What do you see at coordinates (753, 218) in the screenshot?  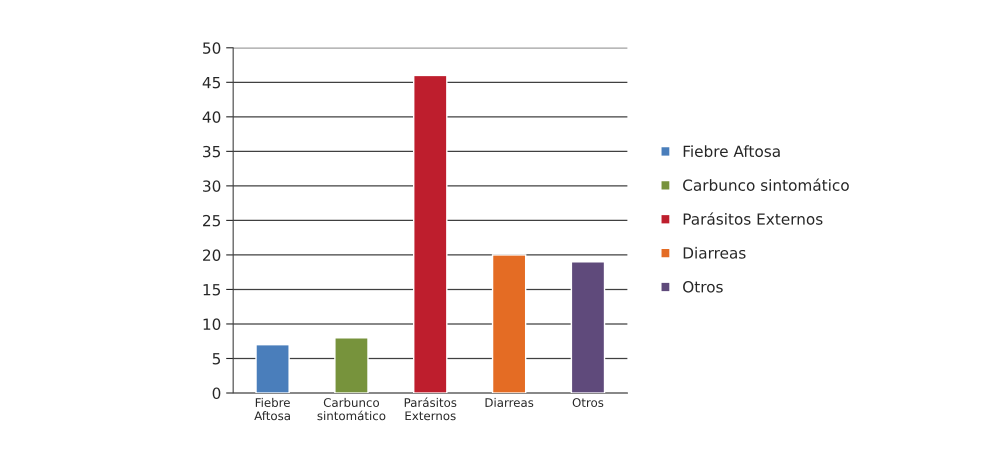 I see `legend-label: Parásitos Externos` at bounding box center [753, 218].